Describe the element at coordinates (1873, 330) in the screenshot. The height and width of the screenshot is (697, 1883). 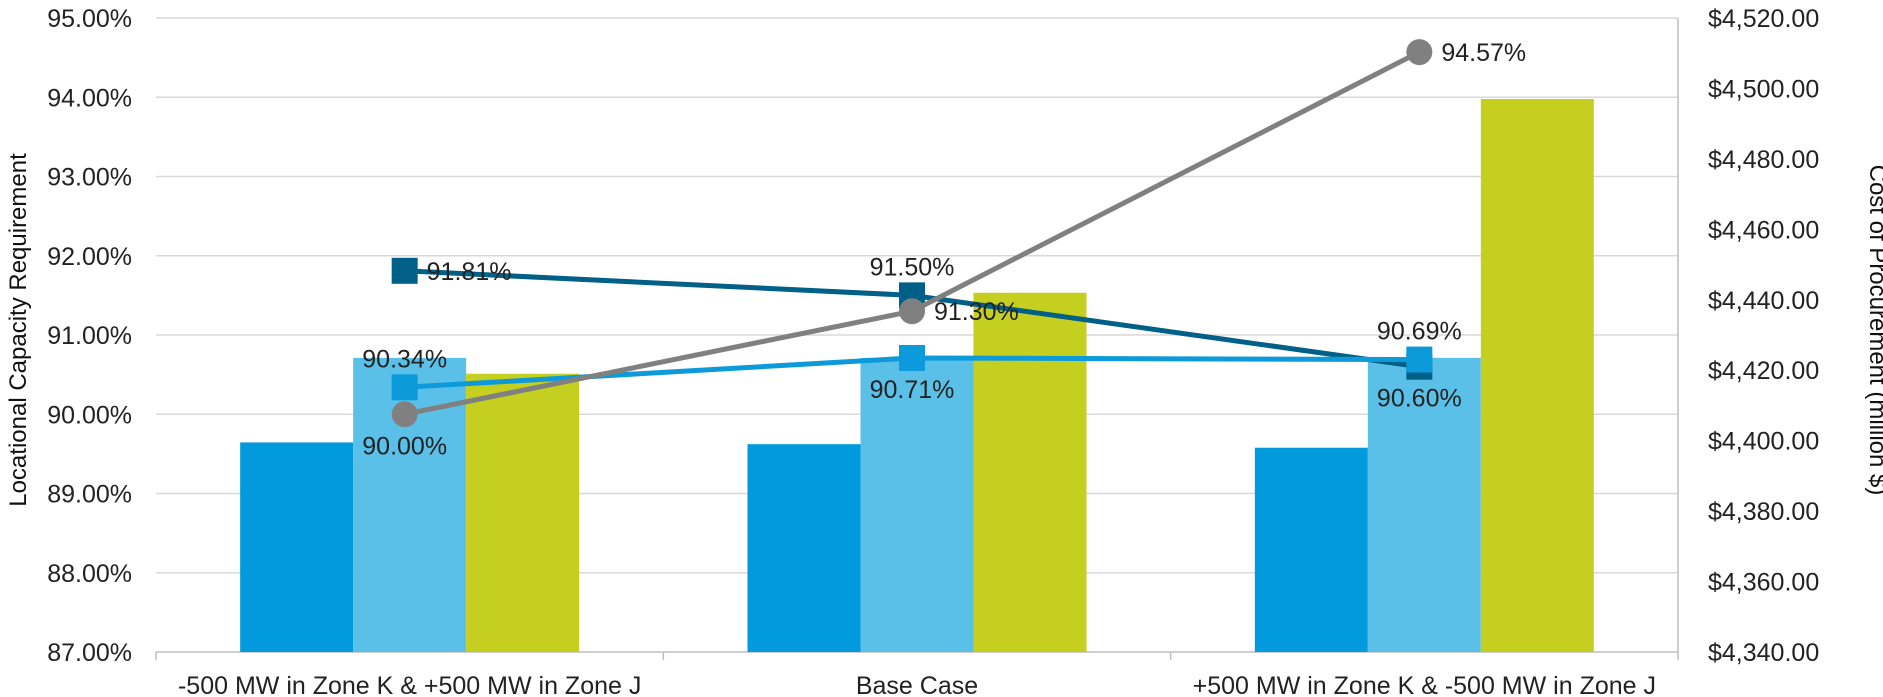
I see `y2-axis-title: Cost of Procurement (million $)` at that location.